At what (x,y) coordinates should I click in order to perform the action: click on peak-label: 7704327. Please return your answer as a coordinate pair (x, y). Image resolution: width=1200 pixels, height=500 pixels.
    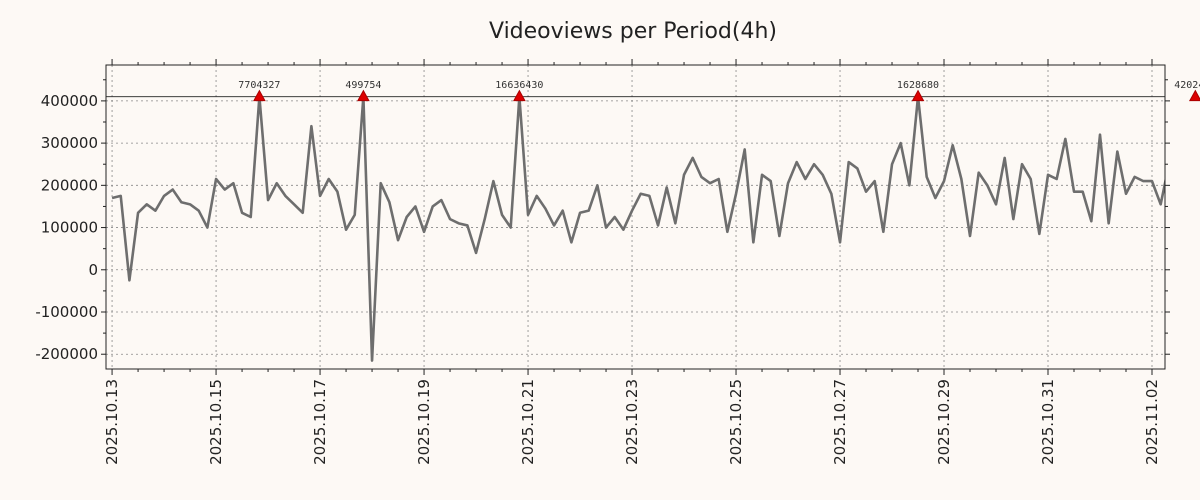
    Looking at the image, I should click on (259, 85).